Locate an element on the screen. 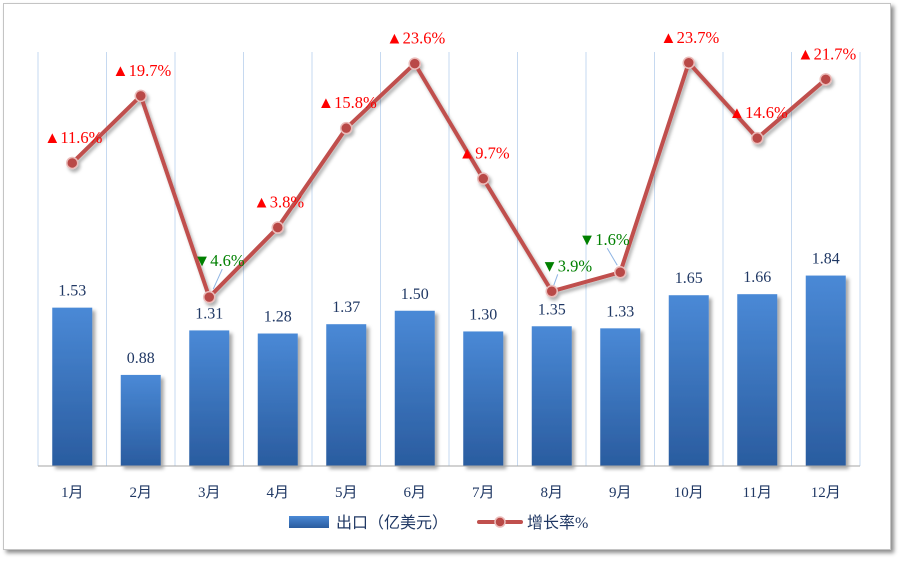  bar-label-month-2: 0.88 is located at coordinates (141, 358).